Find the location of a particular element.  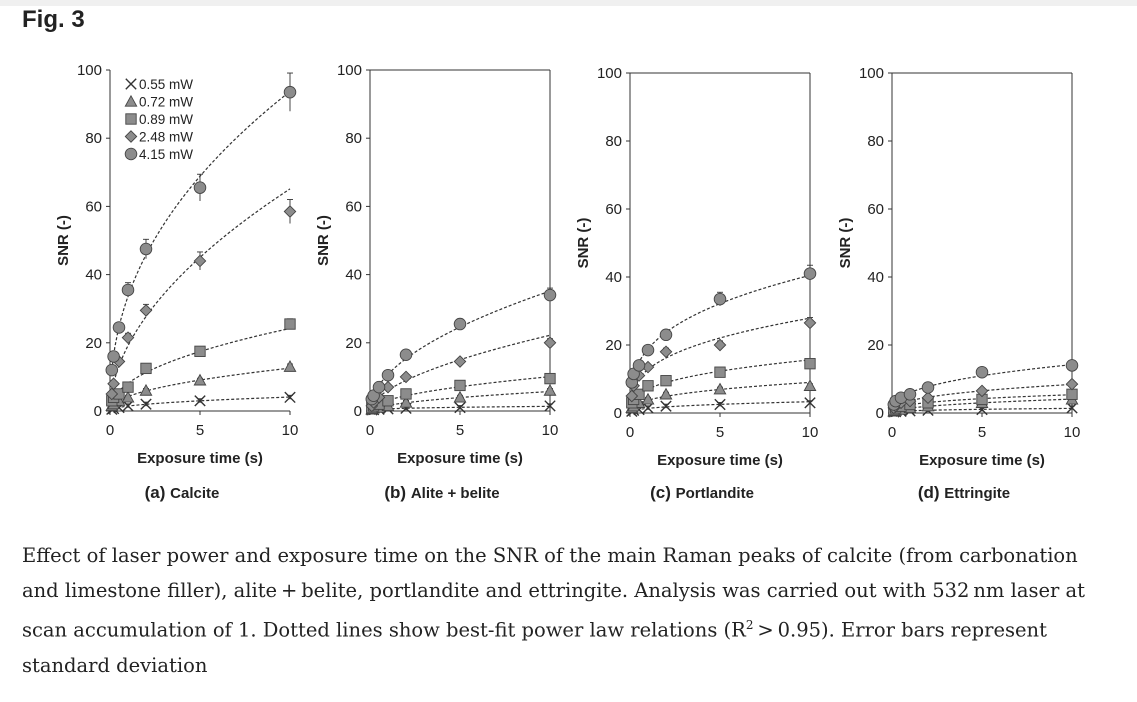

x-tick-label: 10 is located at coordinates (550, 430).